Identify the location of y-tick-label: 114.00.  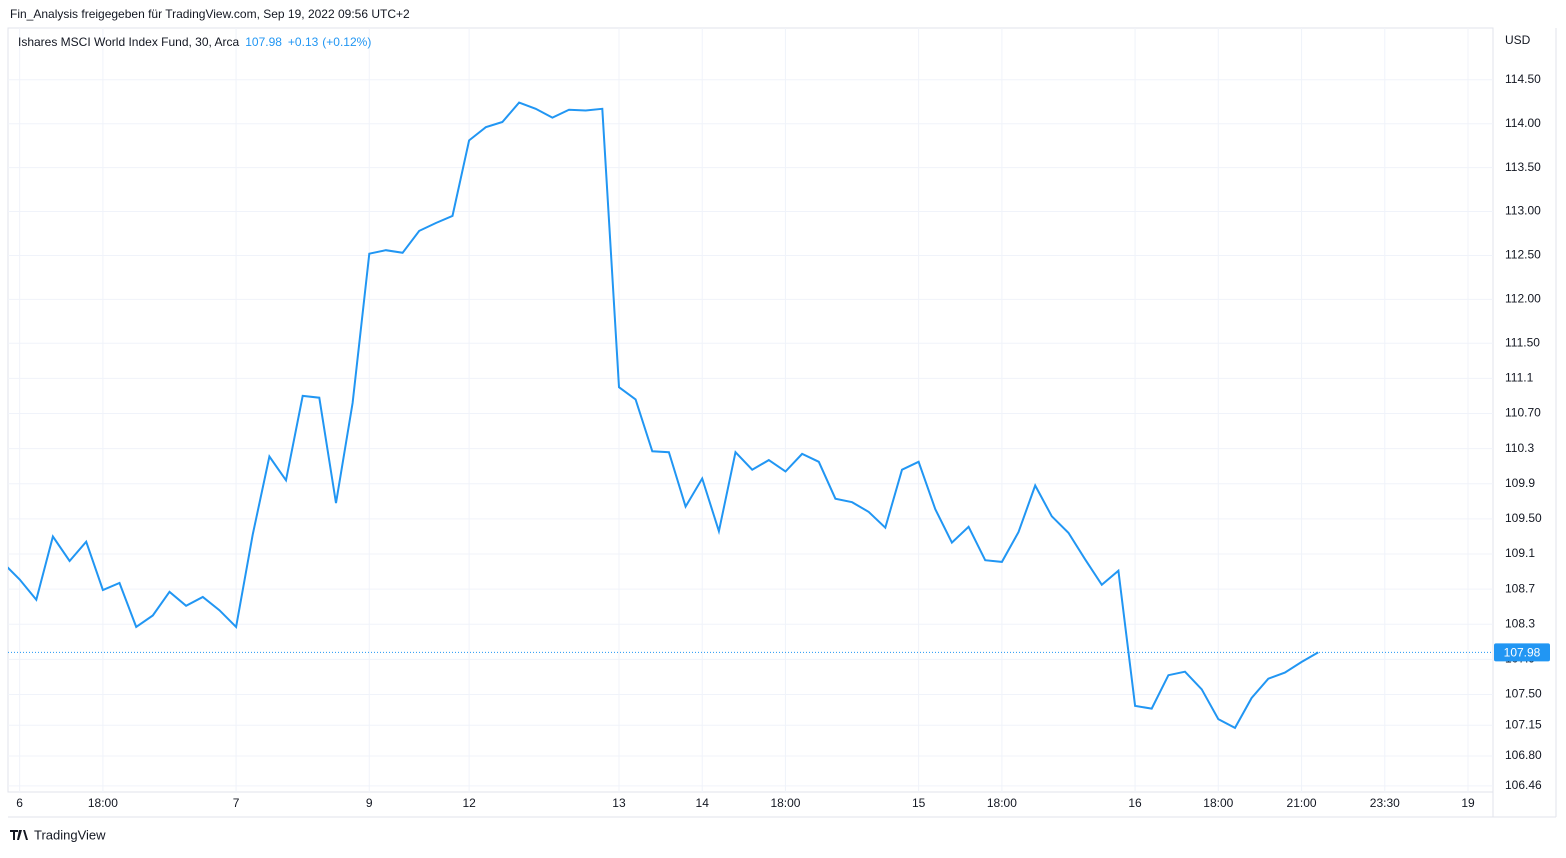
(1523, 123).